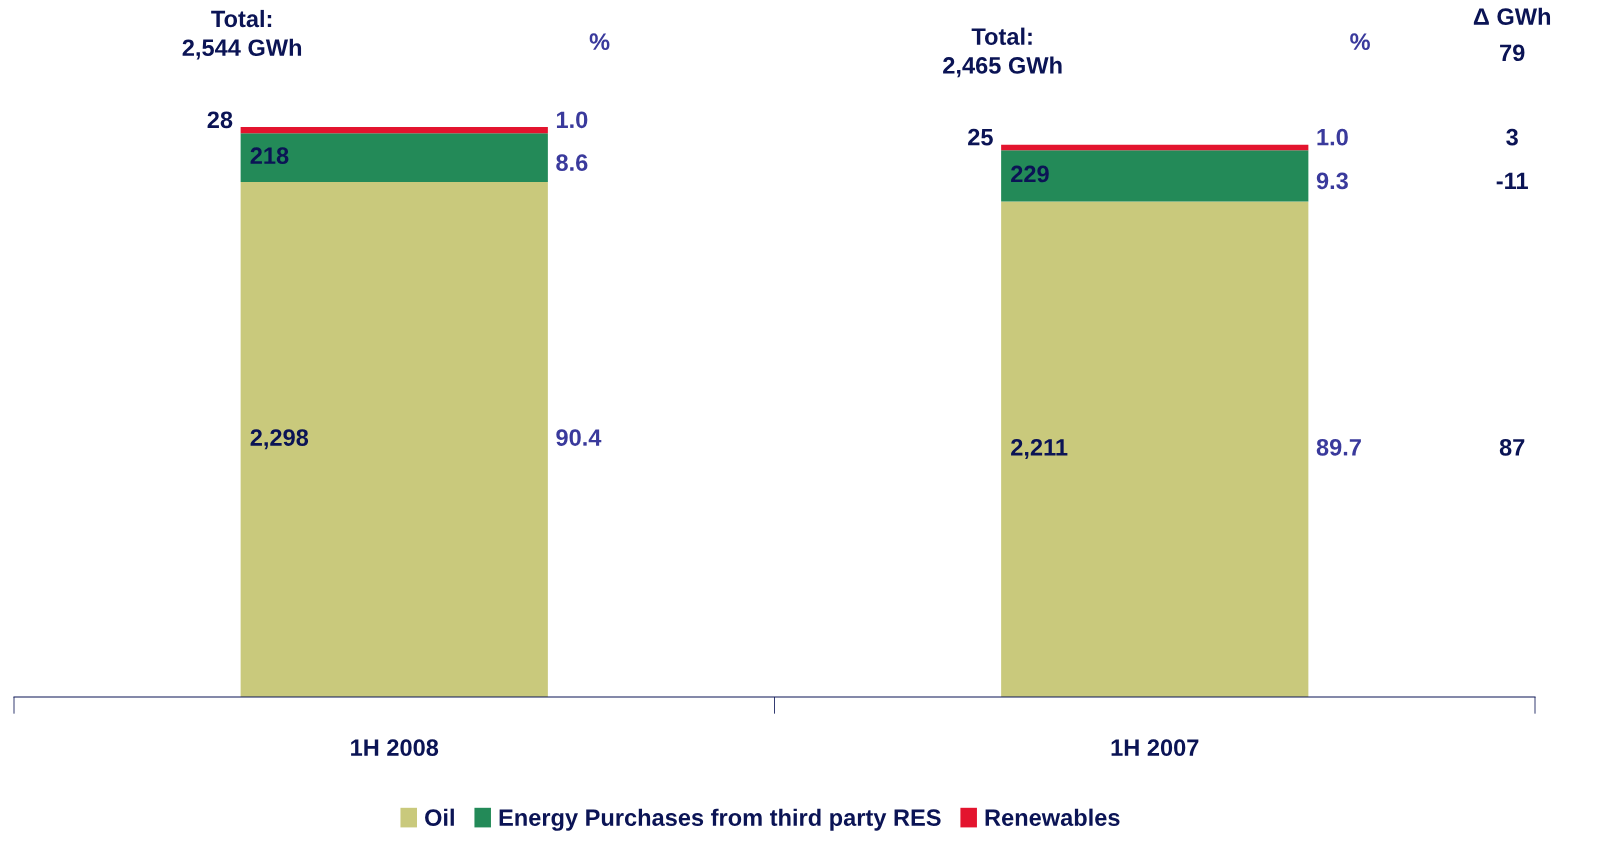 The height and width of the screenshot is (852, 1601). I want to click on annotation: 3, so click(1512, 137).